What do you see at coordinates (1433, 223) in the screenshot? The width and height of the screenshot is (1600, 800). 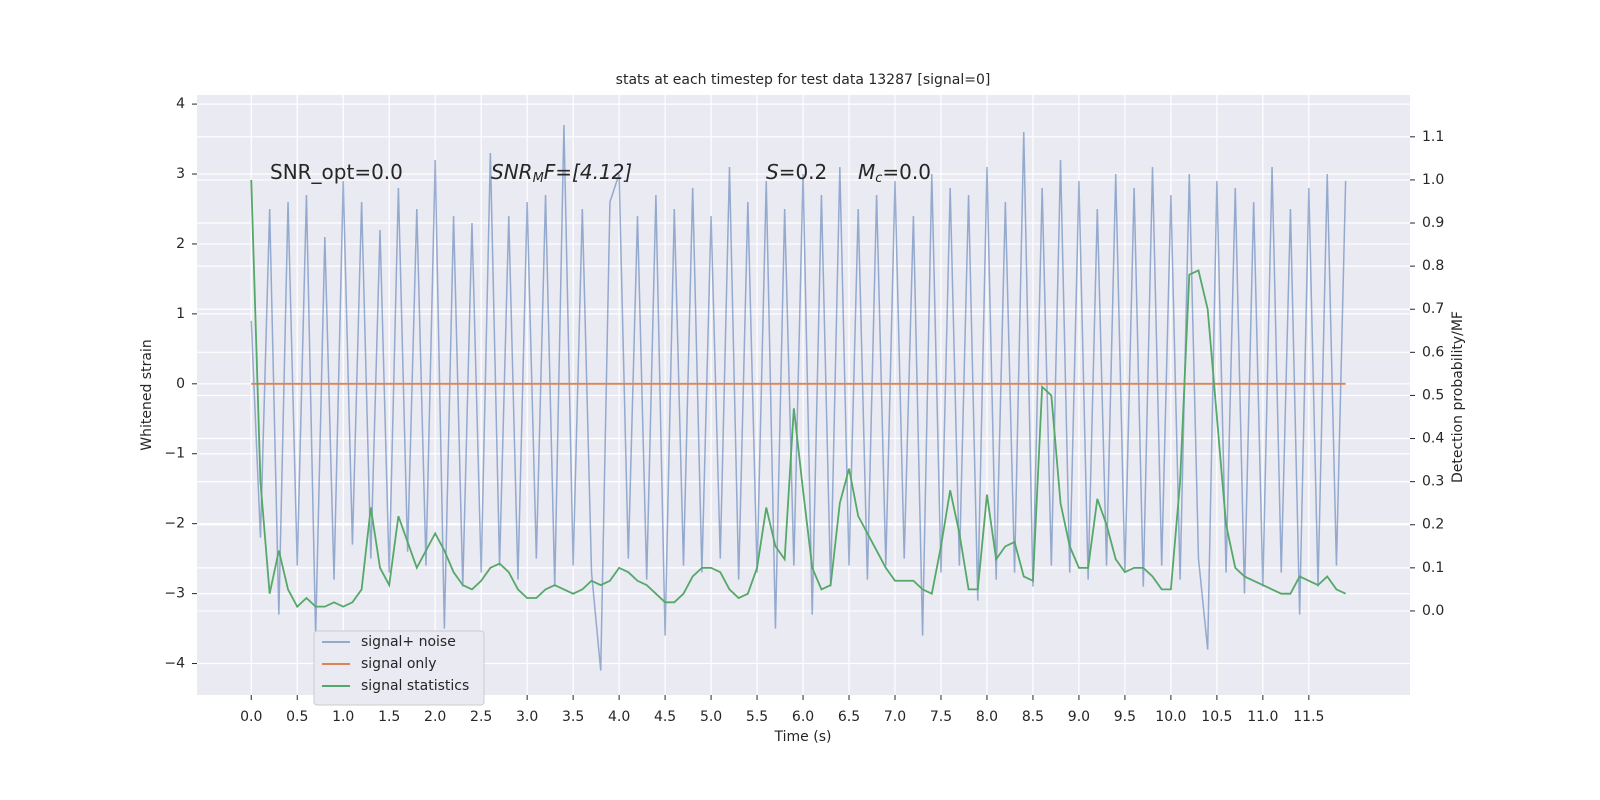 I see `y2-tick-label: 0.9` at bounding box center [1433, 223].